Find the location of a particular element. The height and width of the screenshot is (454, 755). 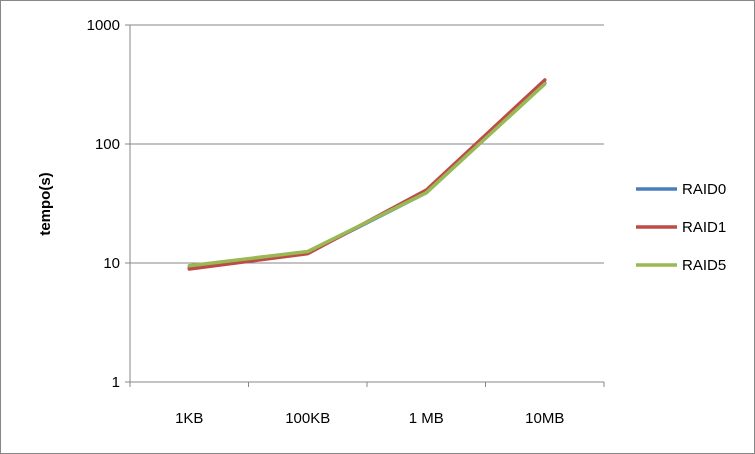

x-tick-labels: 1KB 100KB 1 MB 10MB is located at coordinates (369, 418).